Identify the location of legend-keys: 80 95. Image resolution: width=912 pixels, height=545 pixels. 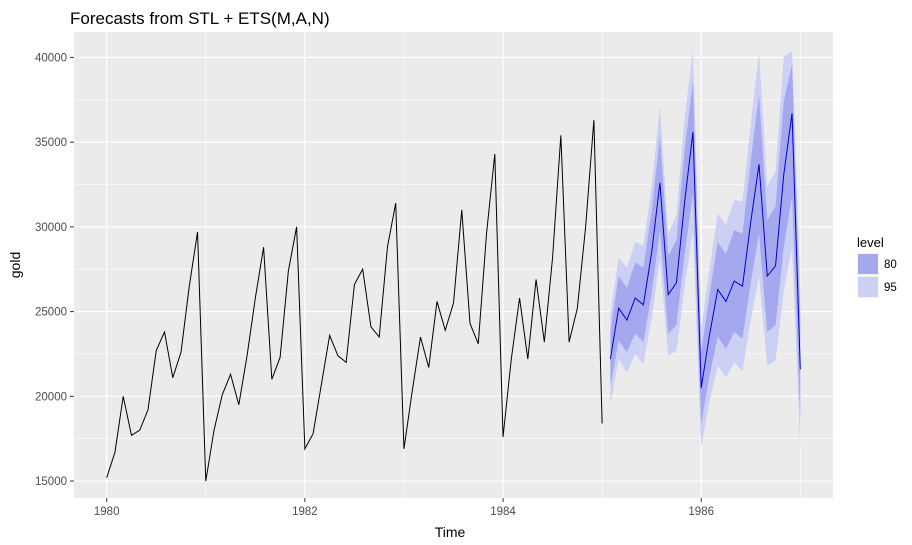
(877, 275).